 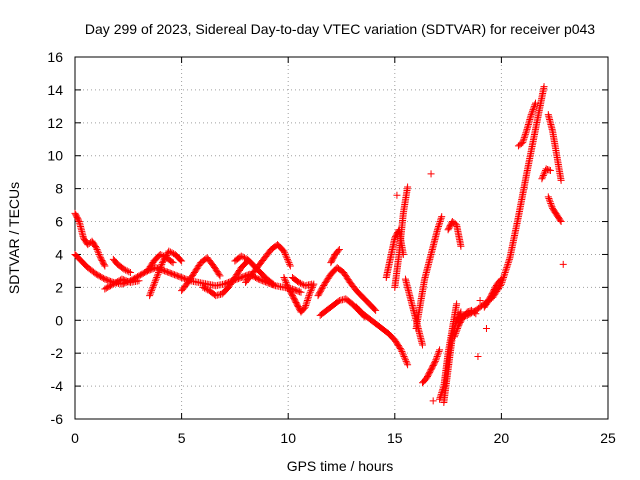 What do you see at coordinates (59, 320) in the screenshot?
I see `y-tick-label: 0` at bounding box center [59, 320].